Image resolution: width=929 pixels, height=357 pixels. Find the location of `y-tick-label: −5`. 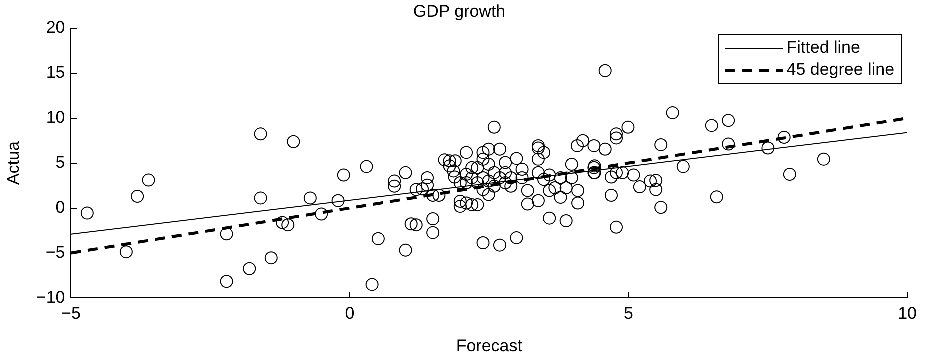

y-tick-label: −5 is located at coordinates (56, 252).